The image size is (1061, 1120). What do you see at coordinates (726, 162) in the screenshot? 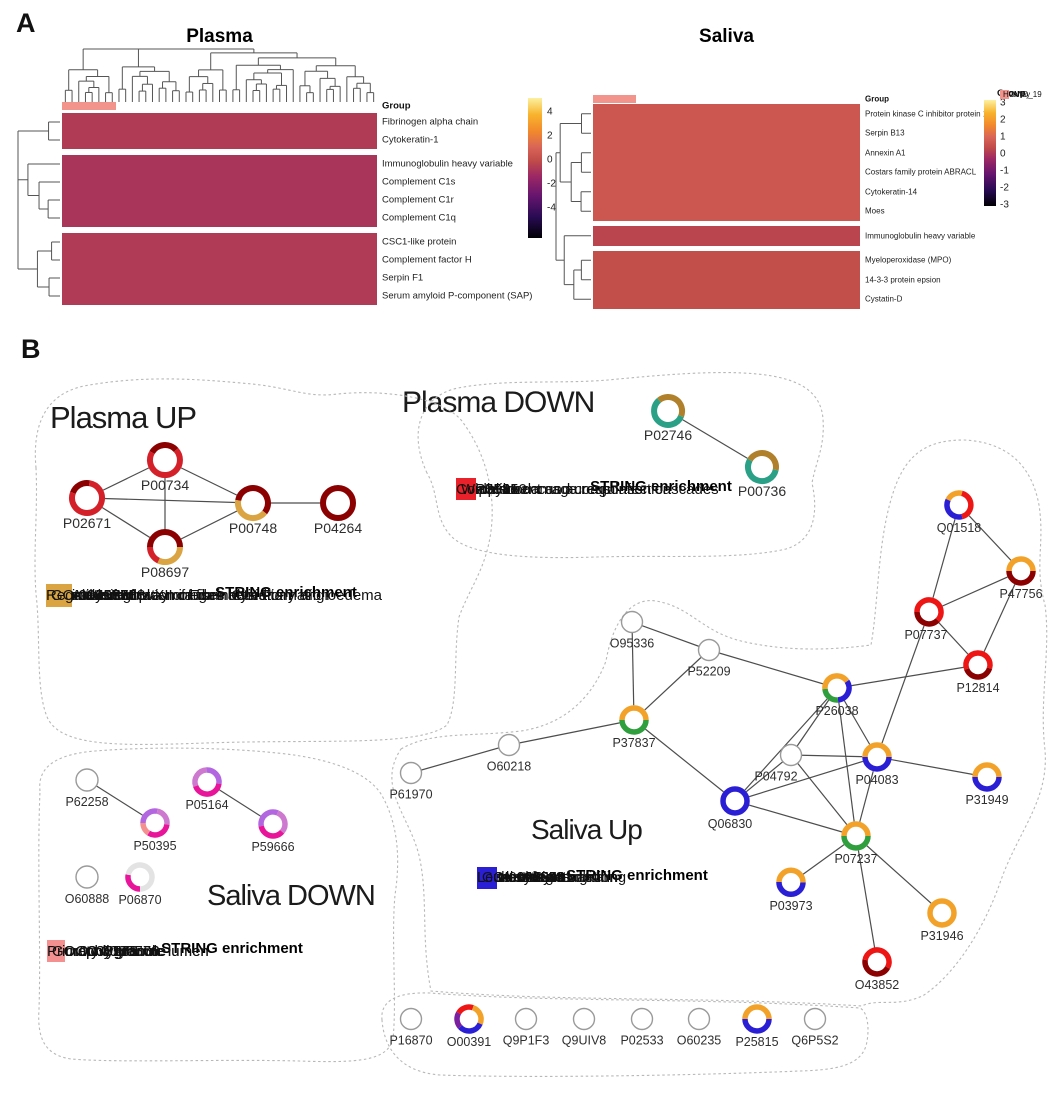
I see `saliva-heatmap-block` at bounding box center [726, 162].